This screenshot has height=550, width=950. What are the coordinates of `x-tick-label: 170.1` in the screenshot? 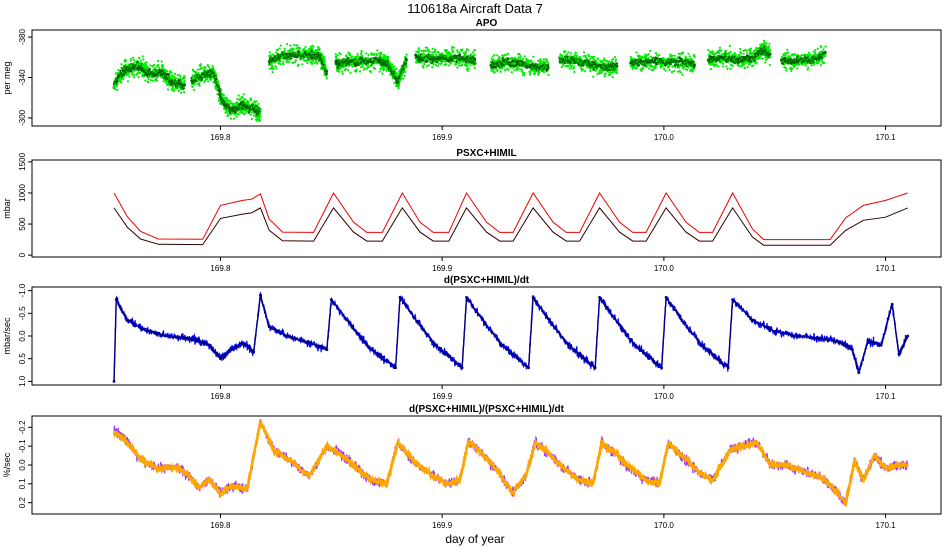 It's located at (886, 137).